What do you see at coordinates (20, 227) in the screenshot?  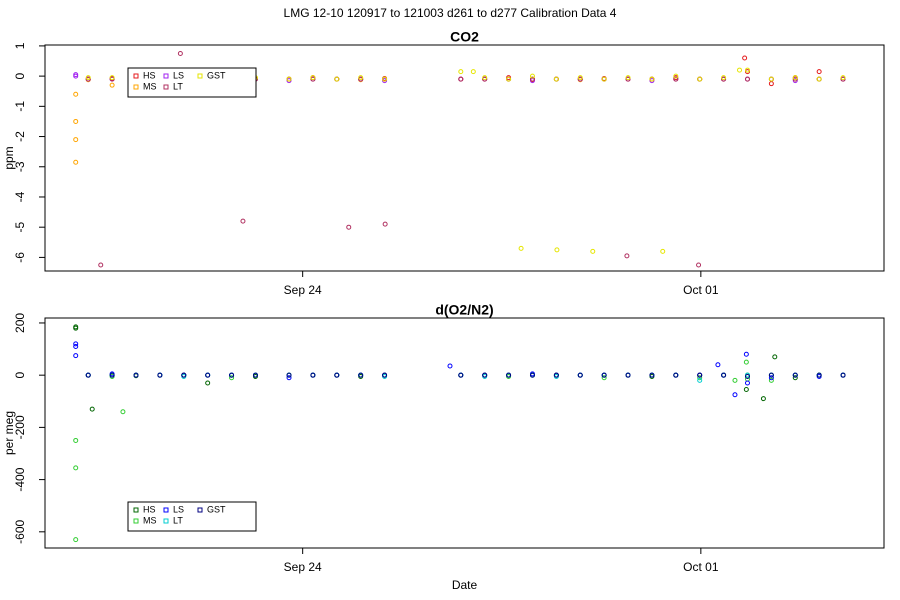 I see `y-tick-label: -5` at bounding box center [20, 227].